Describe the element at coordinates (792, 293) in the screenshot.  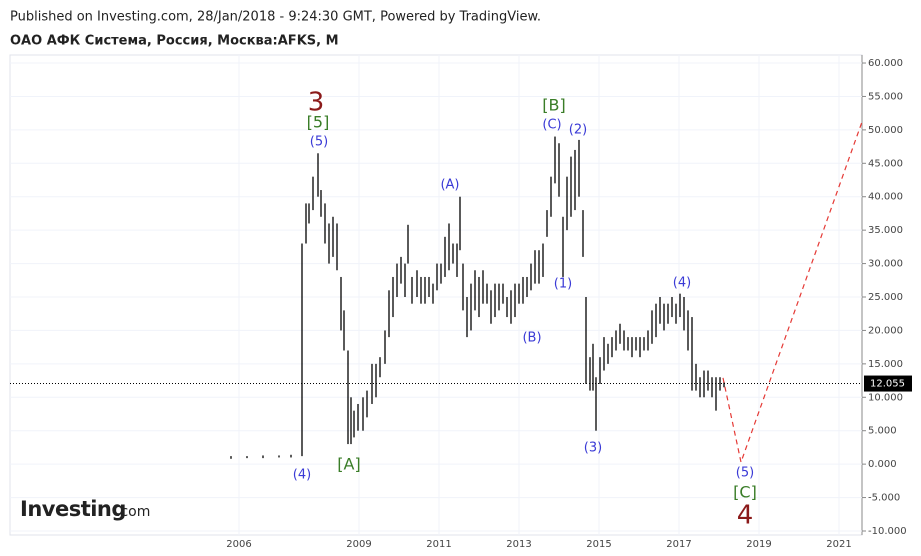
I see `projection-line` at that location.